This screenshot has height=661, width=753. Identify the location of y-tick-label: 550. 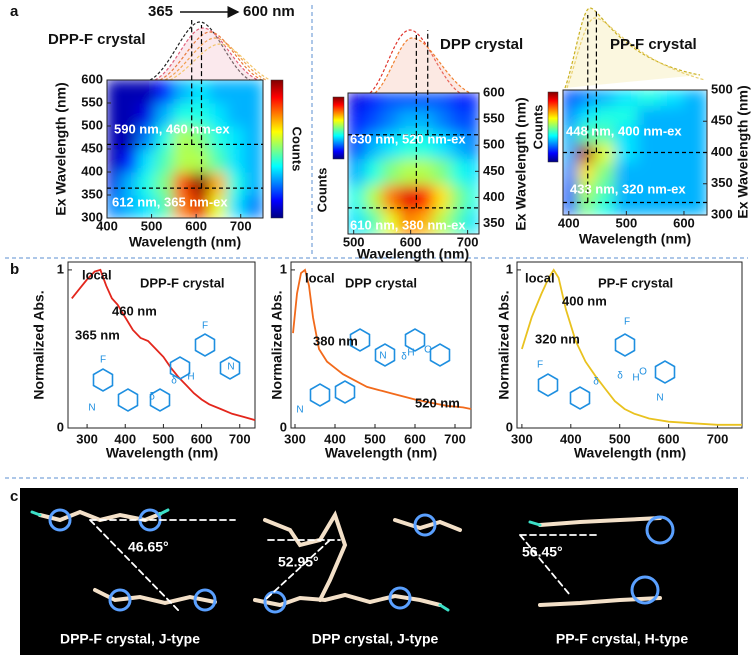
(92, 101).